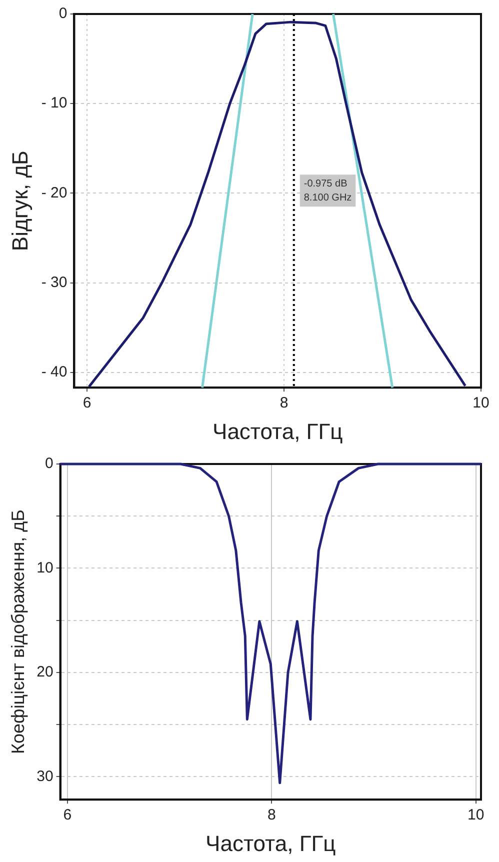 The width and height of the screenshot is (499, 862). Describe the element at coordinates (54, 282) in the screenshot. I see `y-tick-label: - 30` at that location.